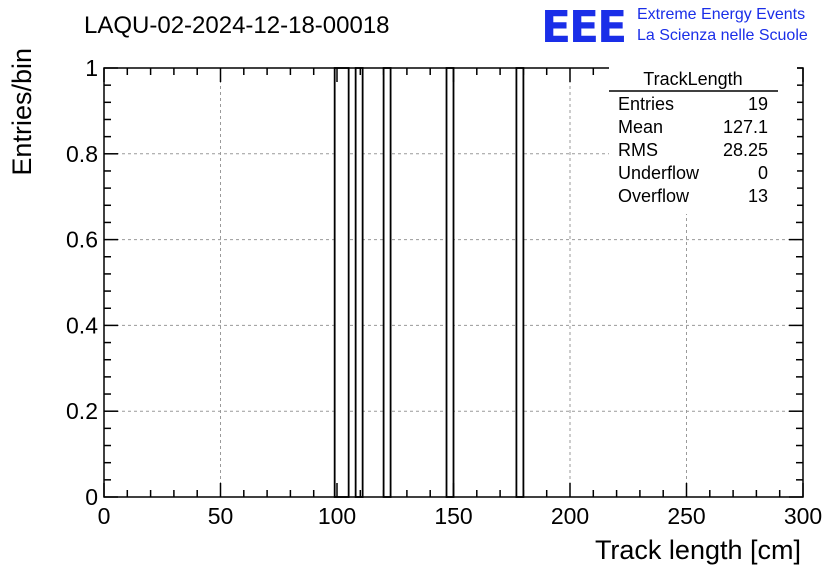 The image size is (836, 572). I want to click on y-tick-label: 0.4, so click(82, 325).